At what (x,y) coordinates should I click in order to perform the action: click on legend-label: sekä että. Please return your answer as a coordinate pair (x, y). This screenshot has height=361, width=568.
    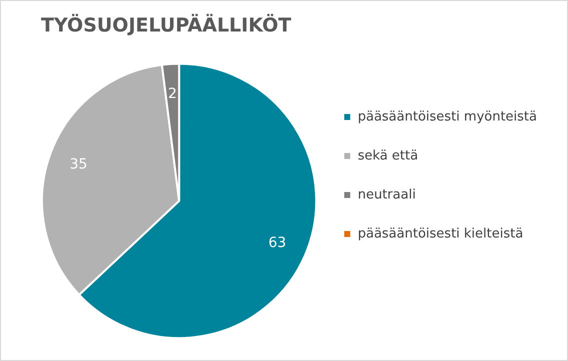
    Looking at the image, I should click on (388, 156).